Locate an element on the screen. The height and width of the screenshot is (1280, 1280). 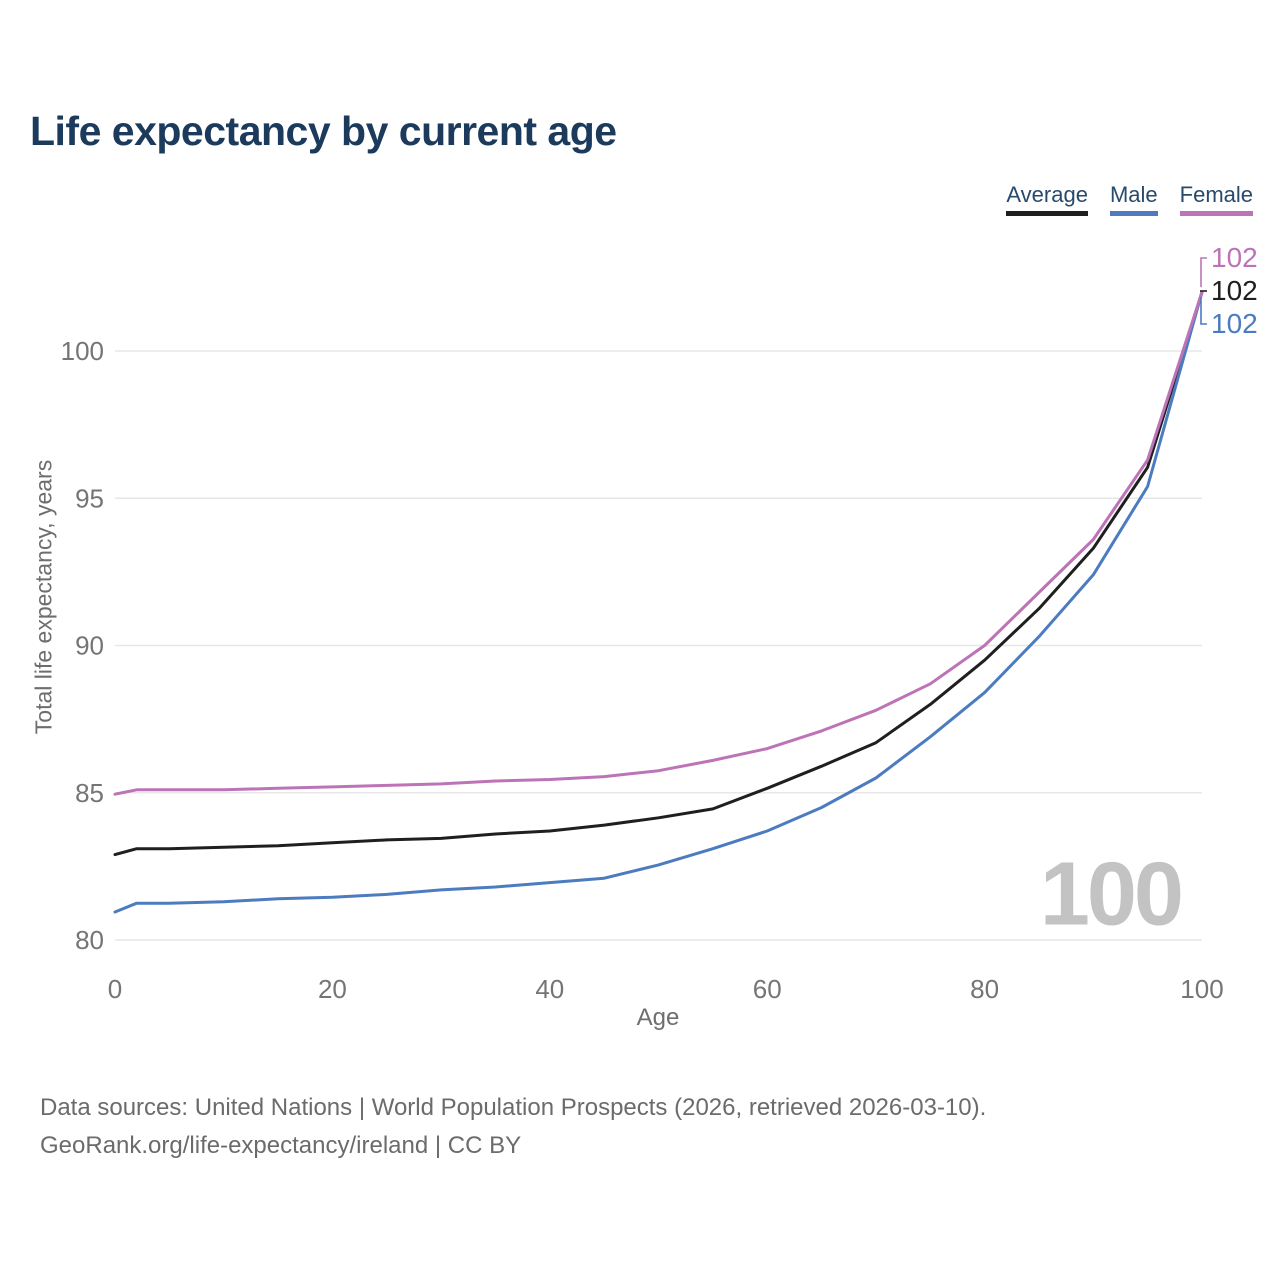
legend-swatch-average is located at coordinates (1047, 213).